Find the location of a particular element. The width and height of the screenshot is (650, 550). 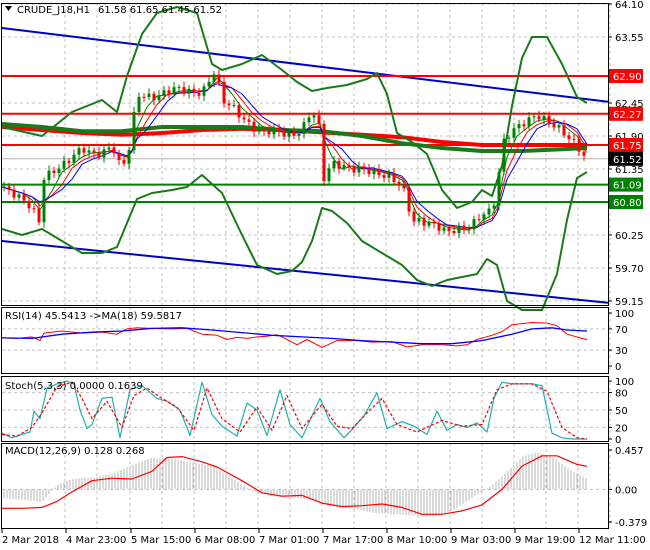

rsi-pane: 100 70 30 0 is located at coordinates (318, 340).